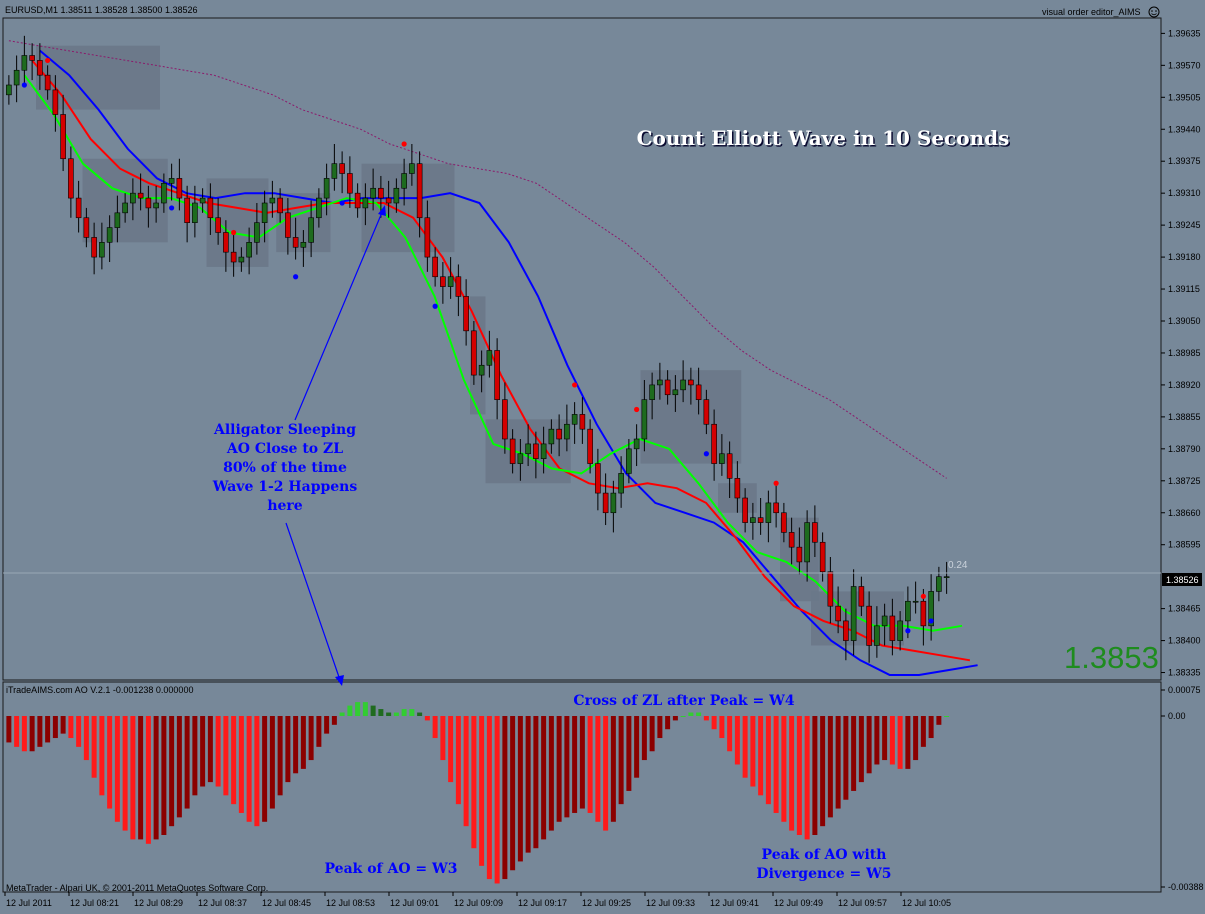 The height and width of the screenshot is (914, 1205). Describe the element at coordinates (824, 140) in the screenshot. I see `title-shadow: Count Elliott Wave in 10 Seconds` at that location.